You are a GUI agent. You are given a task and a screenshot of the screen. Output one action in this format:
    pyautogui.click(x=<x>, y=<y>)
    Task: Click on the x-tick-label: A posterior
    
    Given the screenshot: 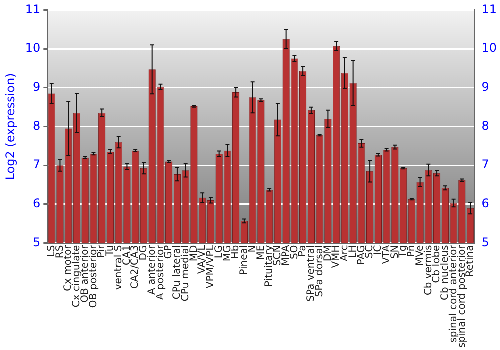 What is the action you would take?
    pyautogui.click(x=160, y=272)
    